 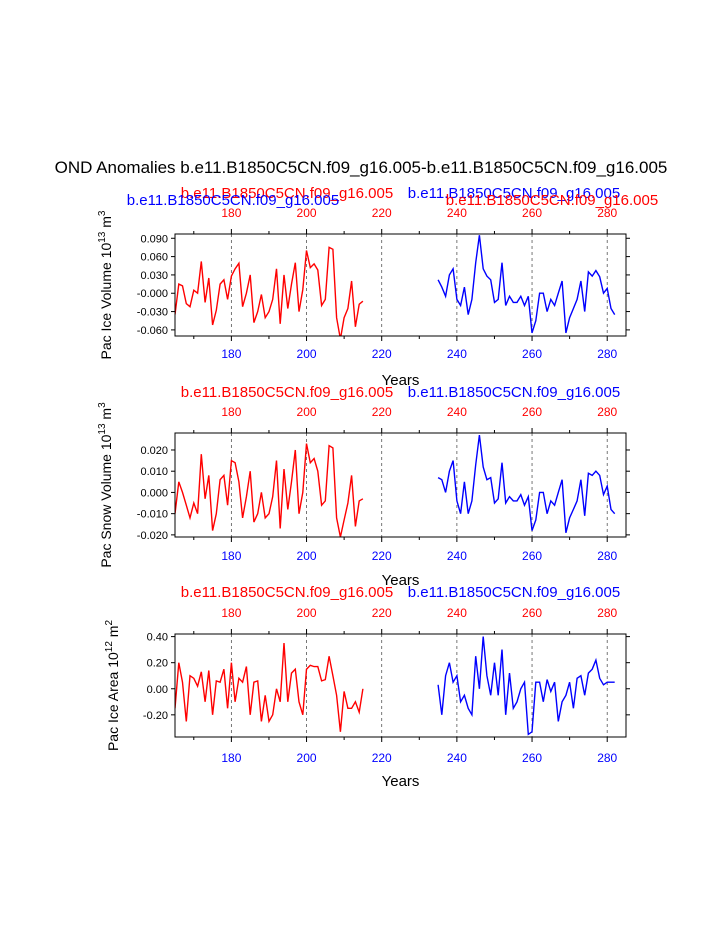 What do you see at coordinates (154, 472) in the screenshot?
I see `y-tick-label: 0.010` at bounding box center [154, 472].